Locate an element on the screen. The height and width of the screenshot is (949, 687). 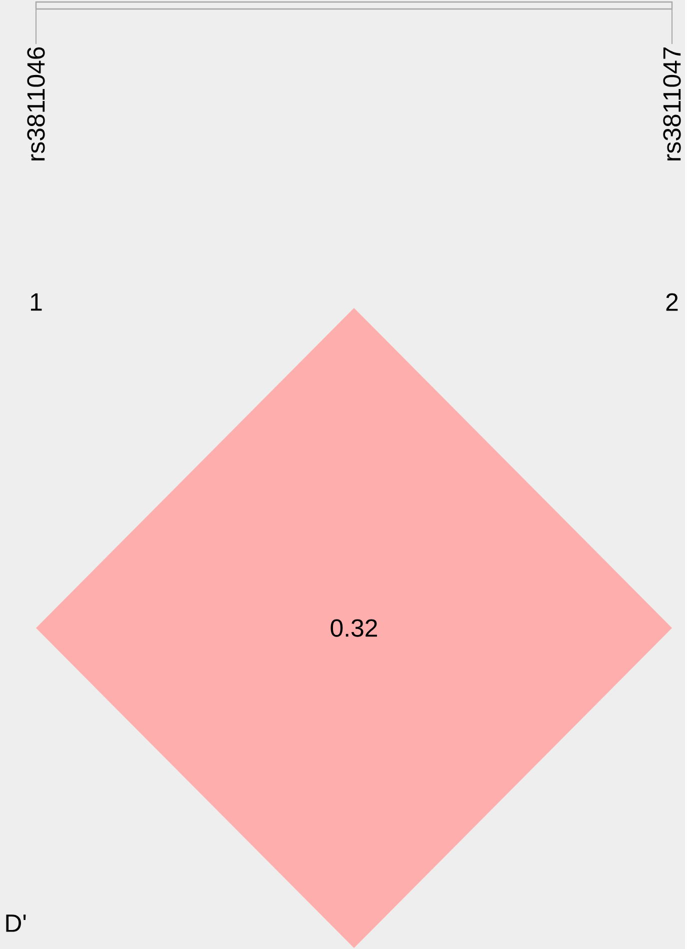
text: D' is located at coordinates (16, 923).